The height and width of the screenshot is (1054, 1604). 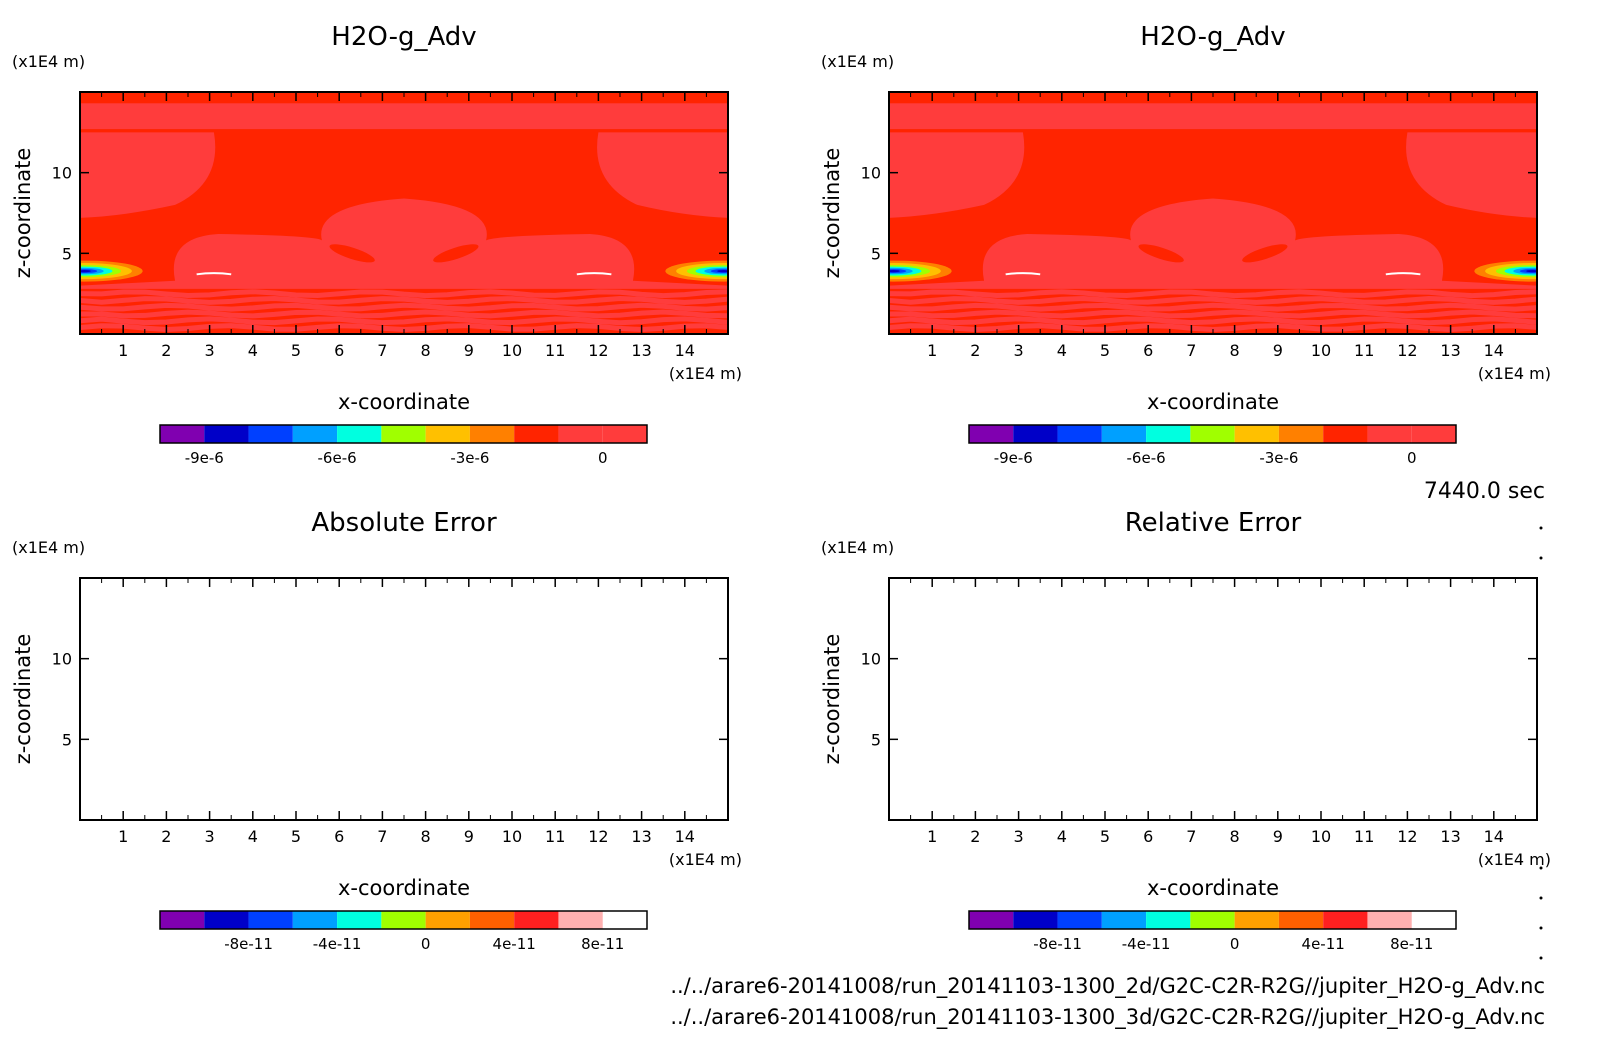 I want to click on field-left-lobe, so click(x=148, y=175).